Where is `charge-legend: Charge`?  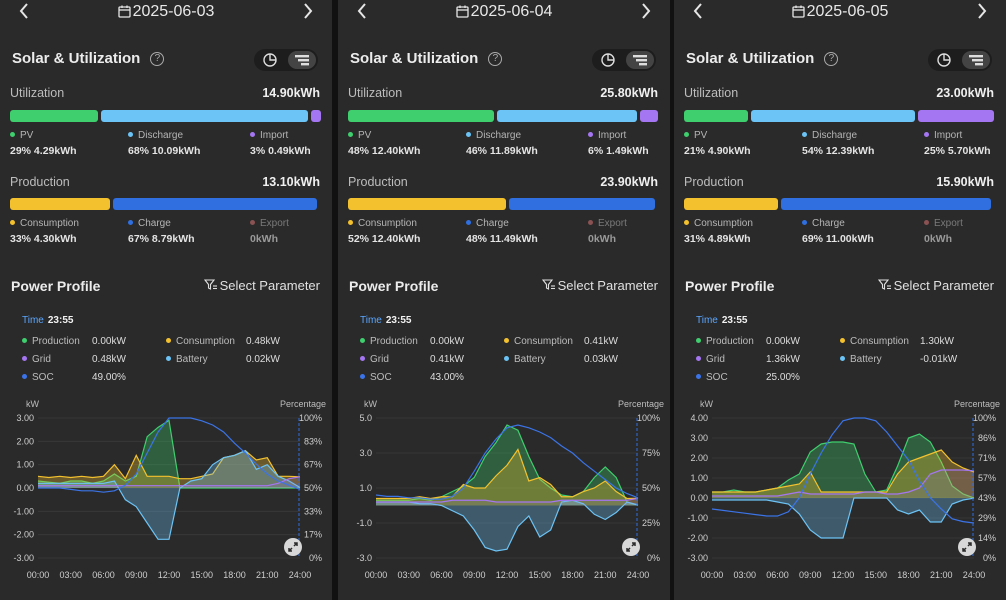 charge-legend: Charge is located at coordinates (149, 223).